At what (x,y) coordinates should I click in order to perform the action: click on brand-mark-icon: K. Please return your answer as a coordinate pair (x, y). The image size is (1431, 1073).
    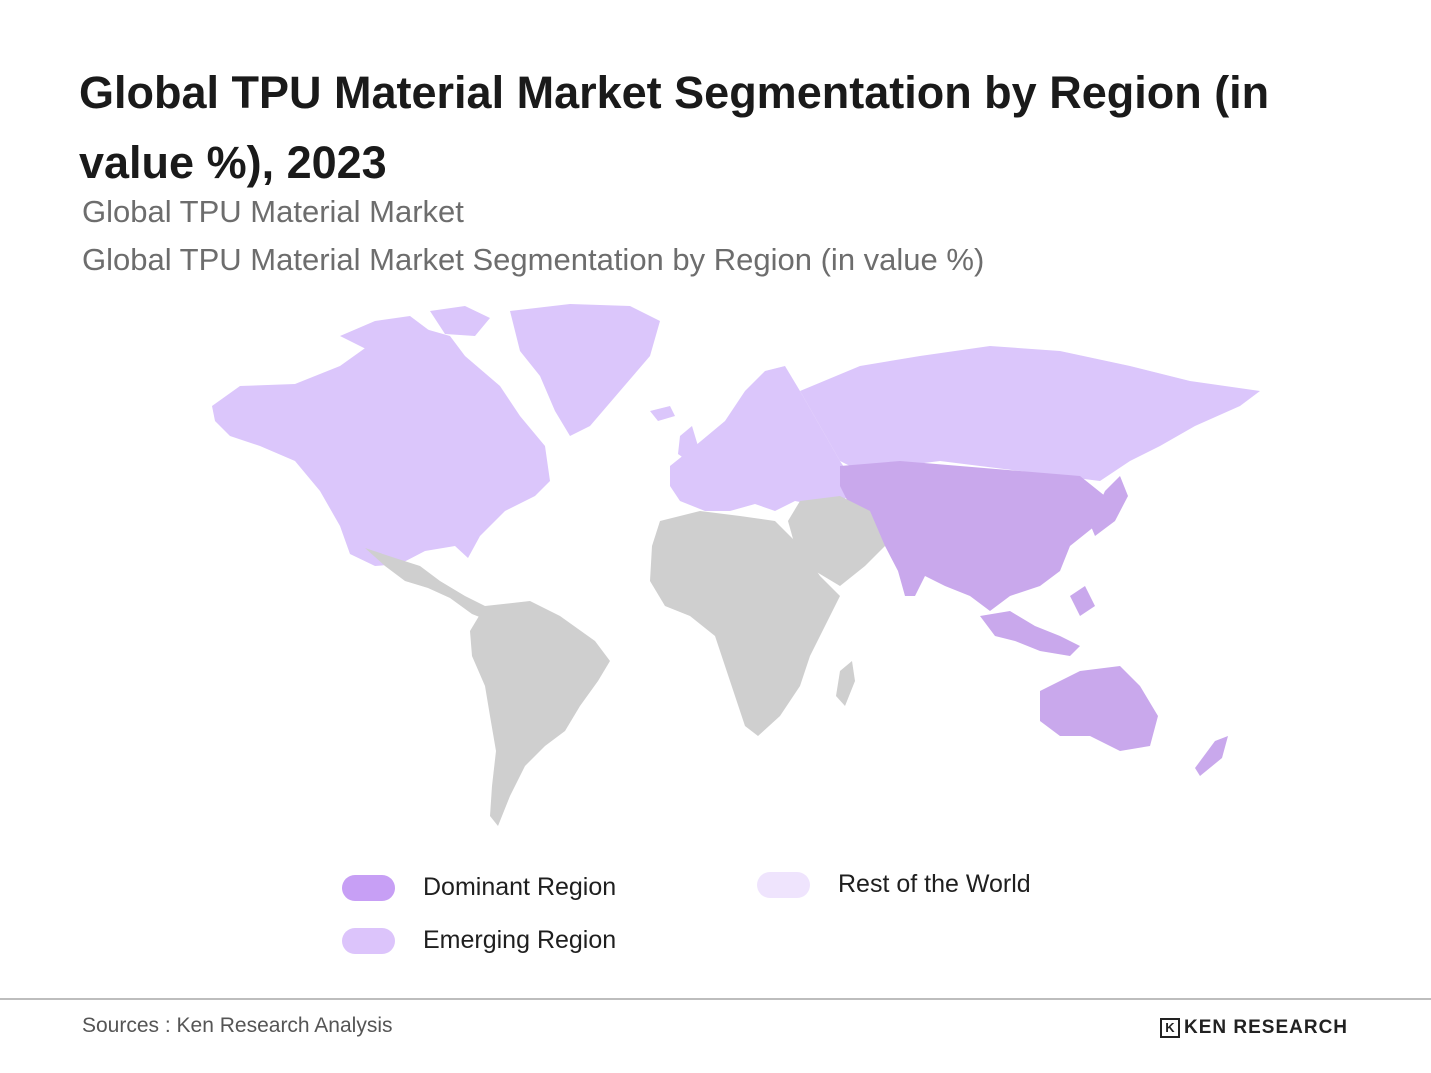
    Looking at the image, I should click on (1170, 1028).